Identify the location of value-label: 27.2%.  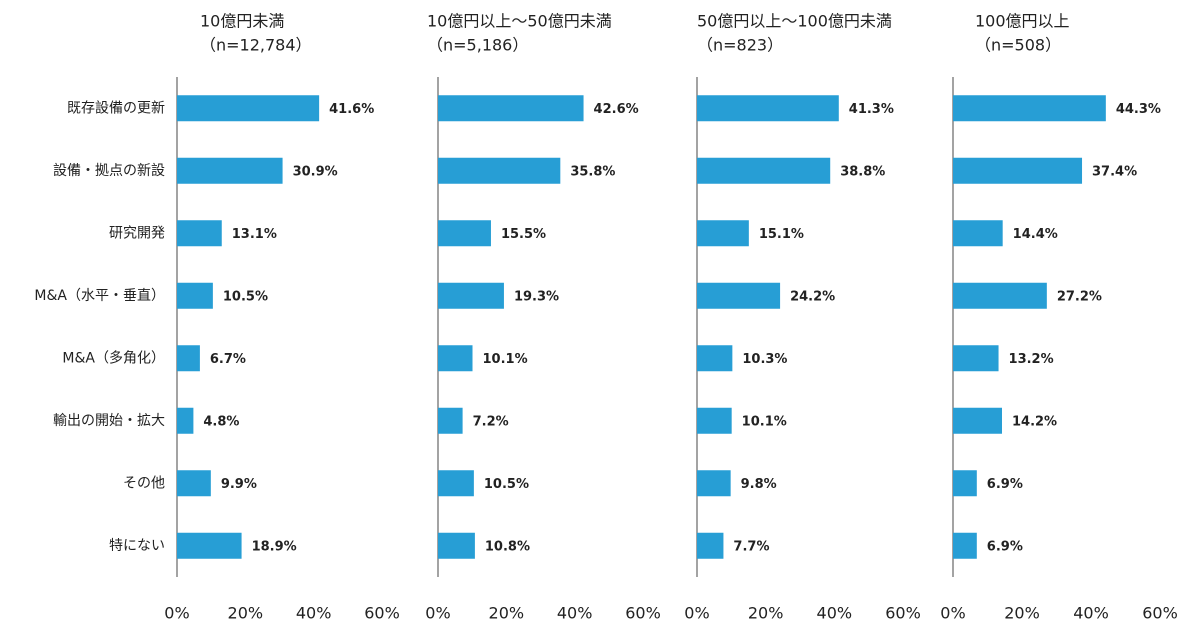
(1079, 296).